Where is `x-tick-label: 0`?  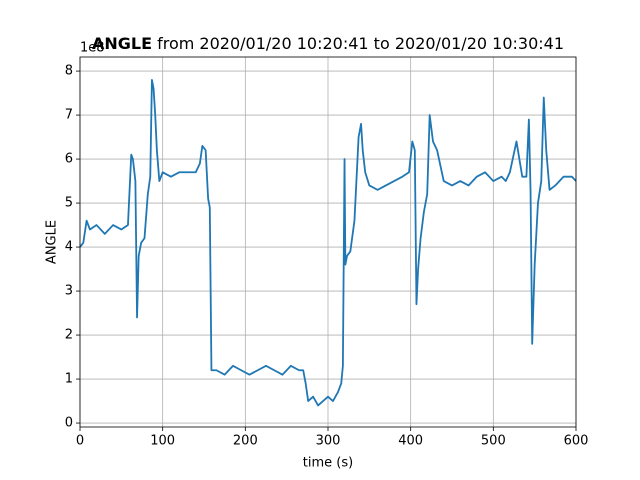 x-tick-label: 0 is located at coordinates (80, 441).